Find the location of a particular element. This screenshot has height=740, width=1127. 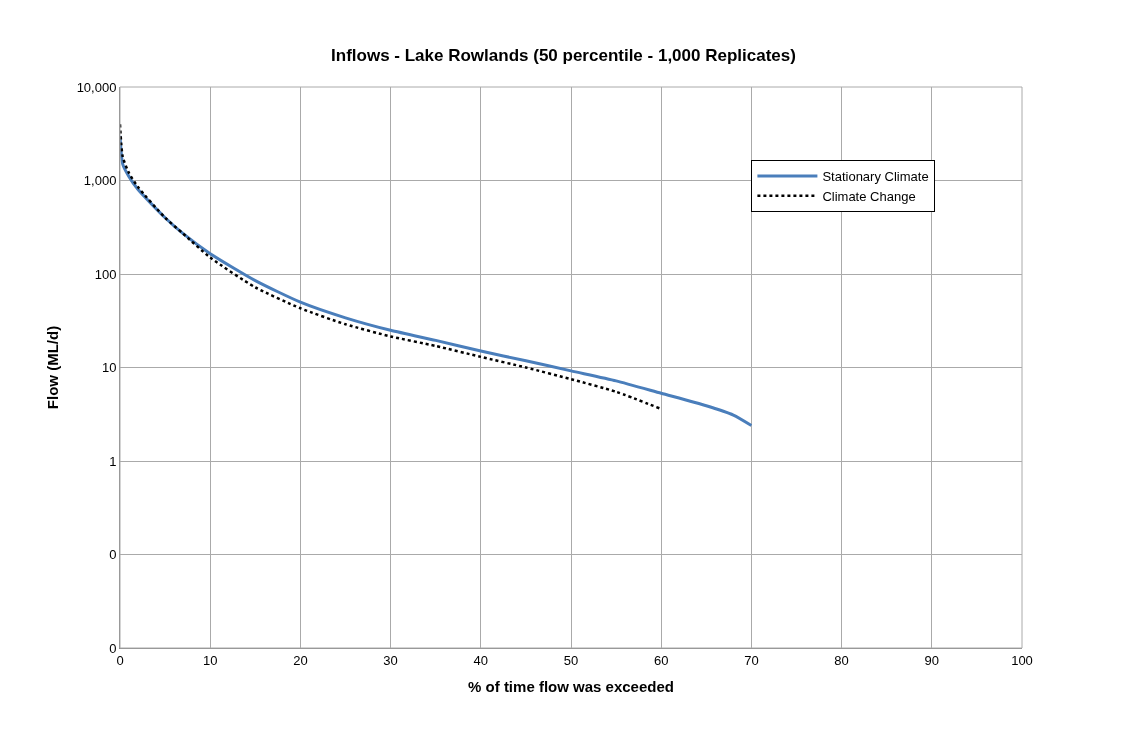

x-tick-label: 30 is located at coordinates (390, 660).